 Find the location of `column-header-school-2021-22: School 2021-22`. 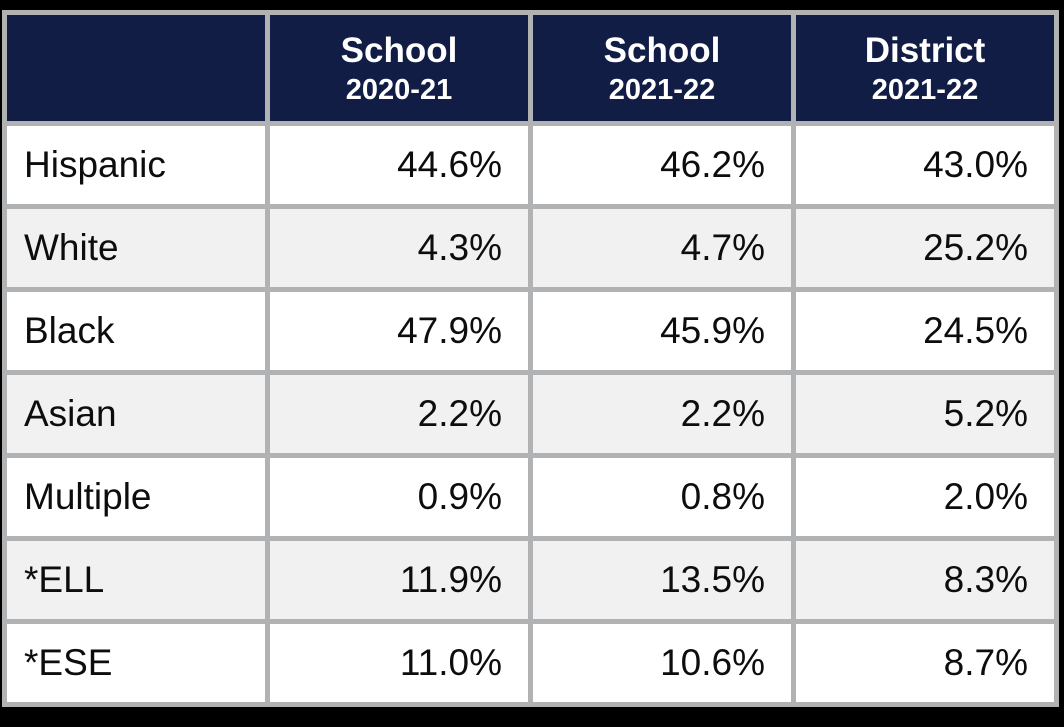

column-header-school-2021-22: School 2021-22 is located at coordinates (662, 68).